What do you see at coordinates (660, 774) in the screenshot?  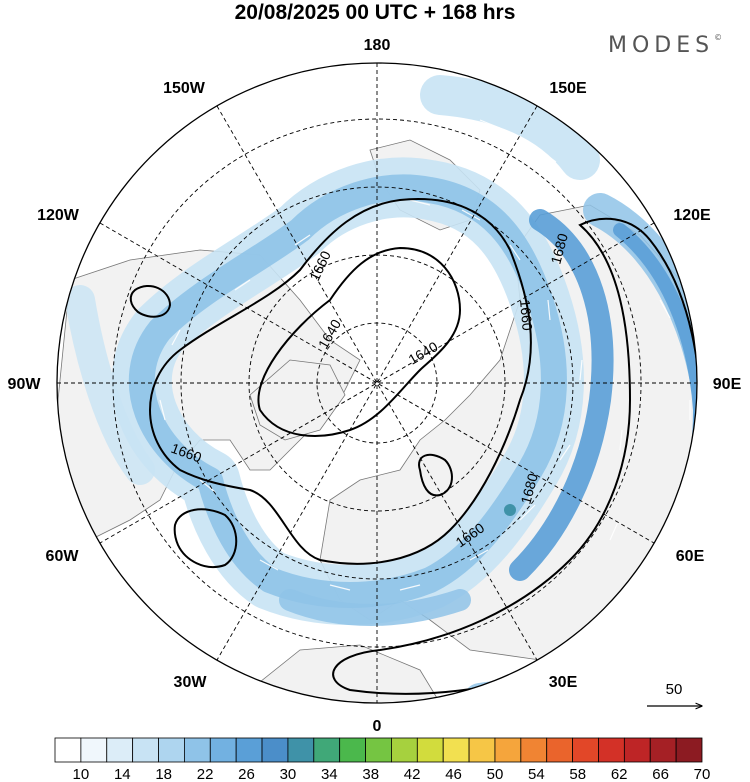 I see `colorbar-tick-label: 66` at bounding box center [660, 774].